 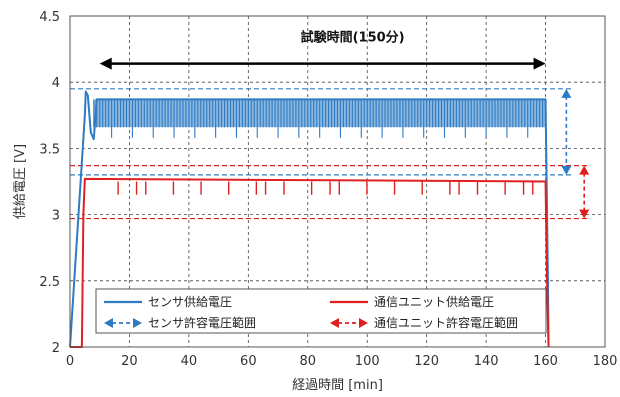 I want to click on x-tick-label: 20, so click(x=129, y=361).